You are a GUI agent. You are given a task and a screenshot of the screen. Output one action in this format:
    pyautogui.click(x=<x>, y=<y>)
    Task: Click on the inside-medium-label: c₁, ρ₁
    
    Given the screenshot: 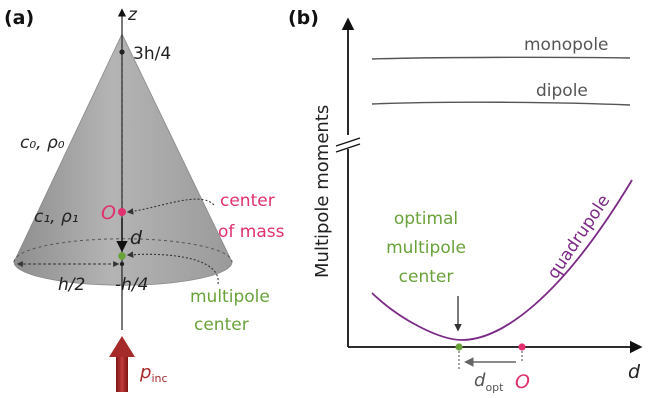 What is the action you would take?
    pyautogui.click(x=56, y=217)
    